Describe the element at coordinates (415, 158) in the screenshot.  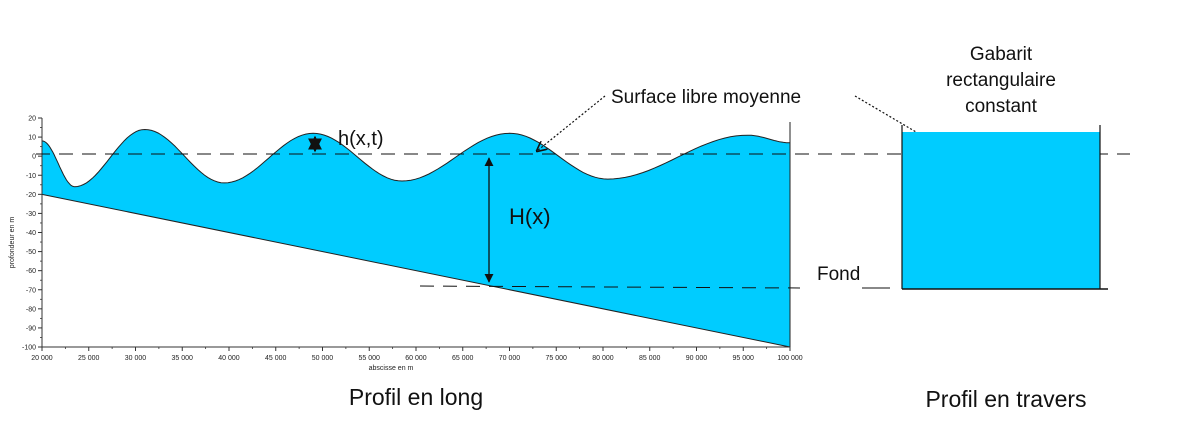
I see `free-surface-line` at that location.